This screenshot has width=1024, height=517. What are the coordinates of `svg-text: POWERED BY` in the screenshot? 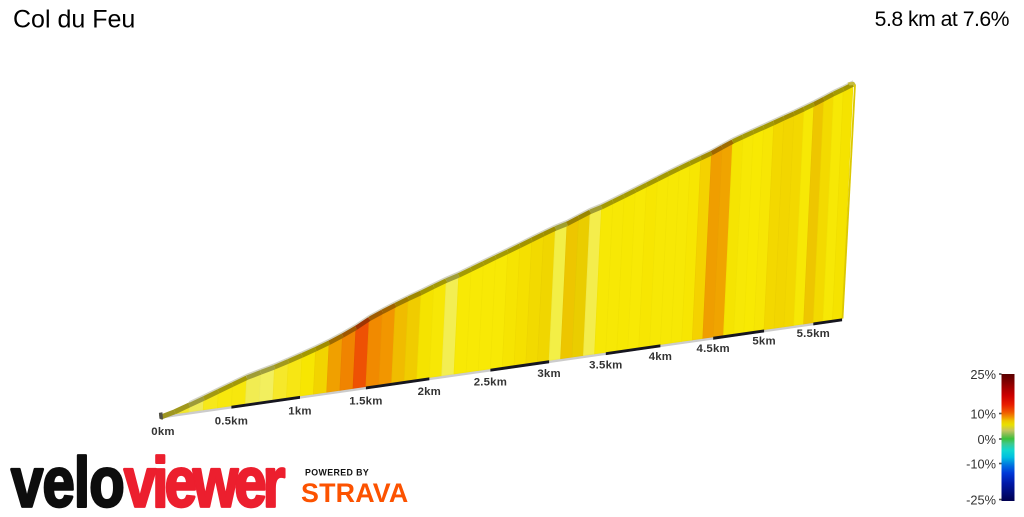 It's located at (337, 473).